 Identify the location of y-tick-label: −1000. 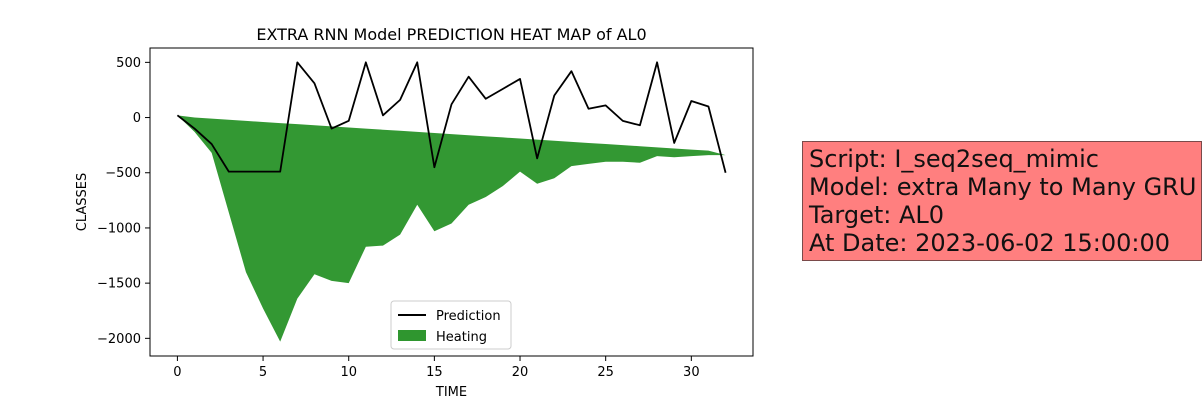
(119, 228).